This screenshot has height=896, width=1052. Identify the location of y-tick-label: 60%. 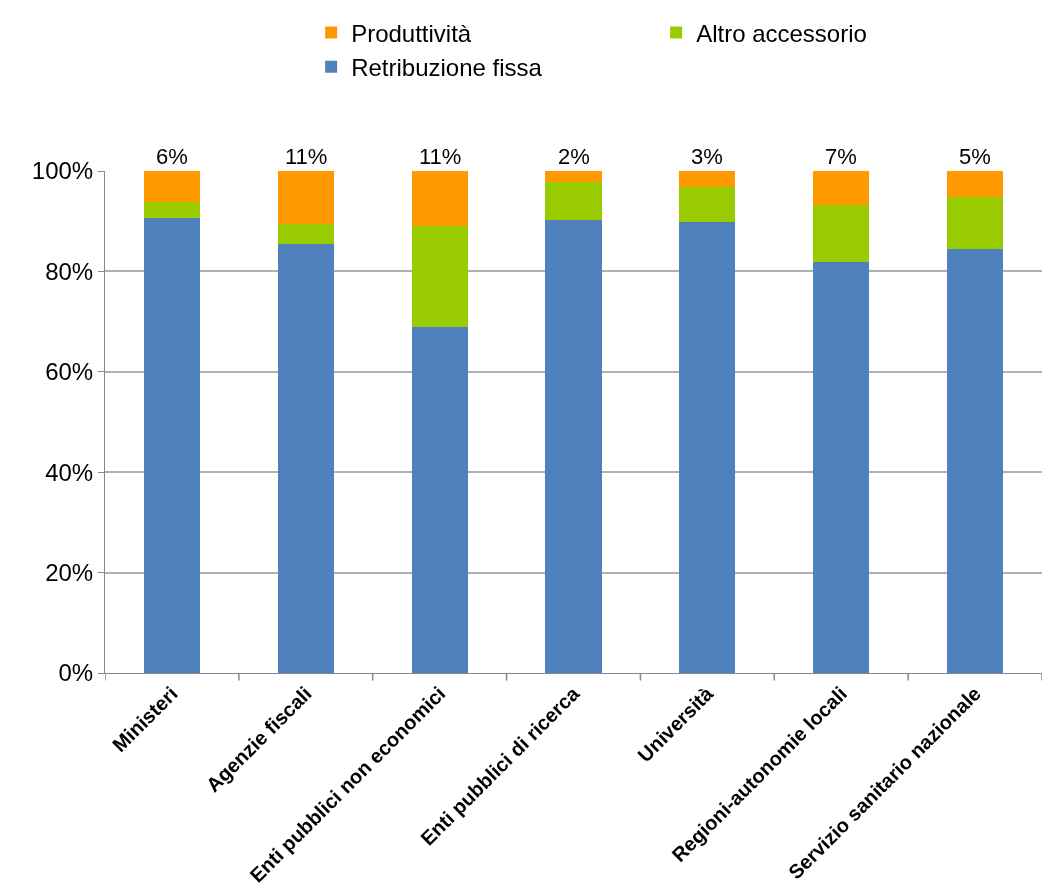
(69, 372).